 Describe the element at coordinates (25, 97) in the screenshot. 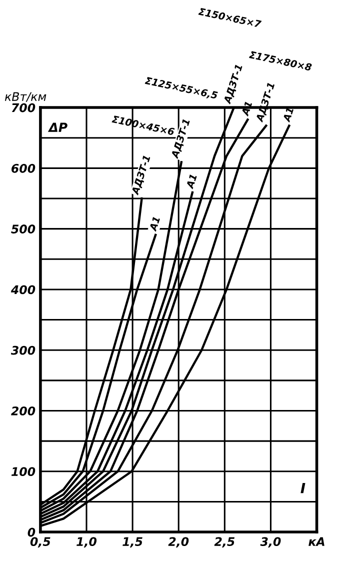

I see `y-axis-title: кВт/км` at that location.